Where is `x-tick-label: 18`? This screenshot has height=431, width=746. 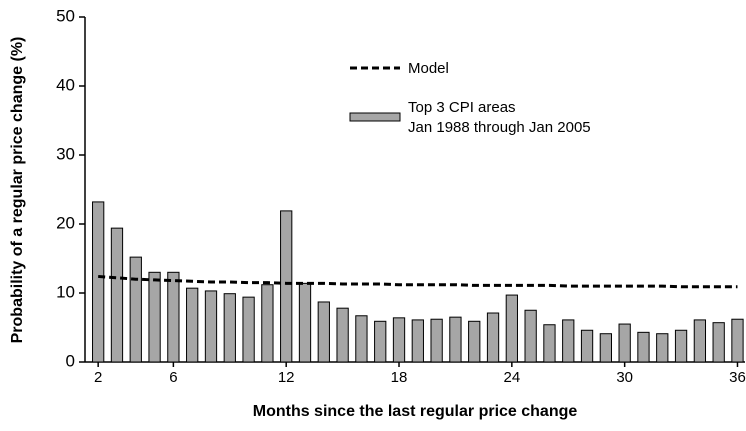 x-tick-label: 18 is located at coordinates (399, 377).